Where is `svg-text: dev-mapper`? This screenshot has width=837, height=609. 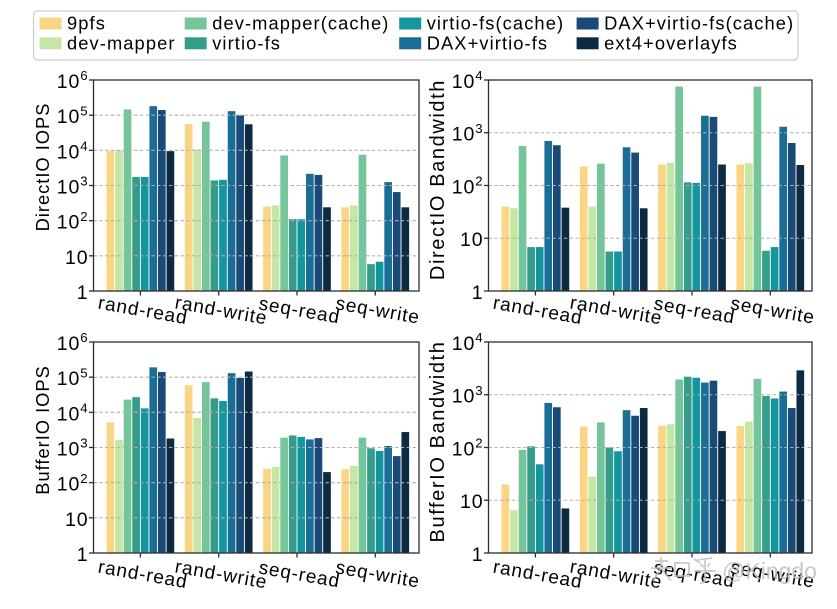
svg-text: dev-mapper is located at coordinates (121, 42).